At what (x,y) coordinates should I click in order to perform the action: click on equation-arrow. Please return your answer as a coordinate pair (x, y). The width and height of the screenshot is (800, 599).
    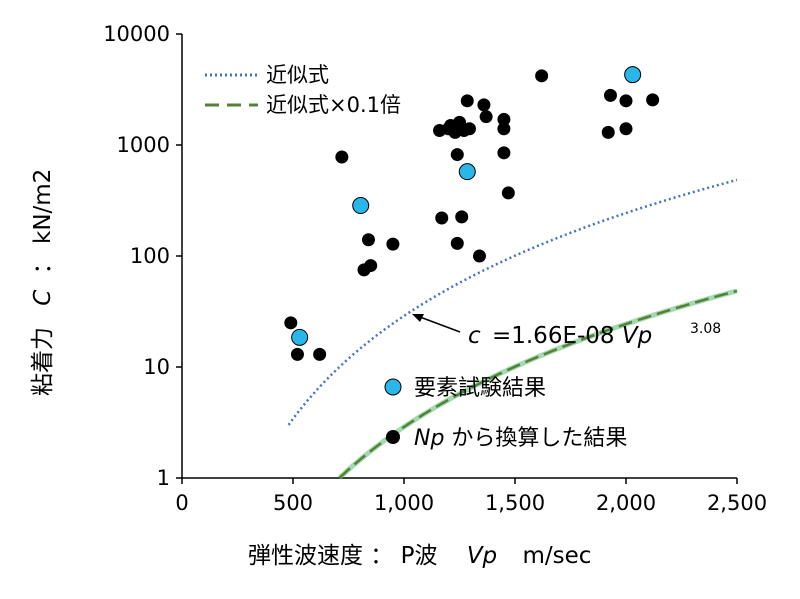
    Looking at the image, I should click on (440, 324).